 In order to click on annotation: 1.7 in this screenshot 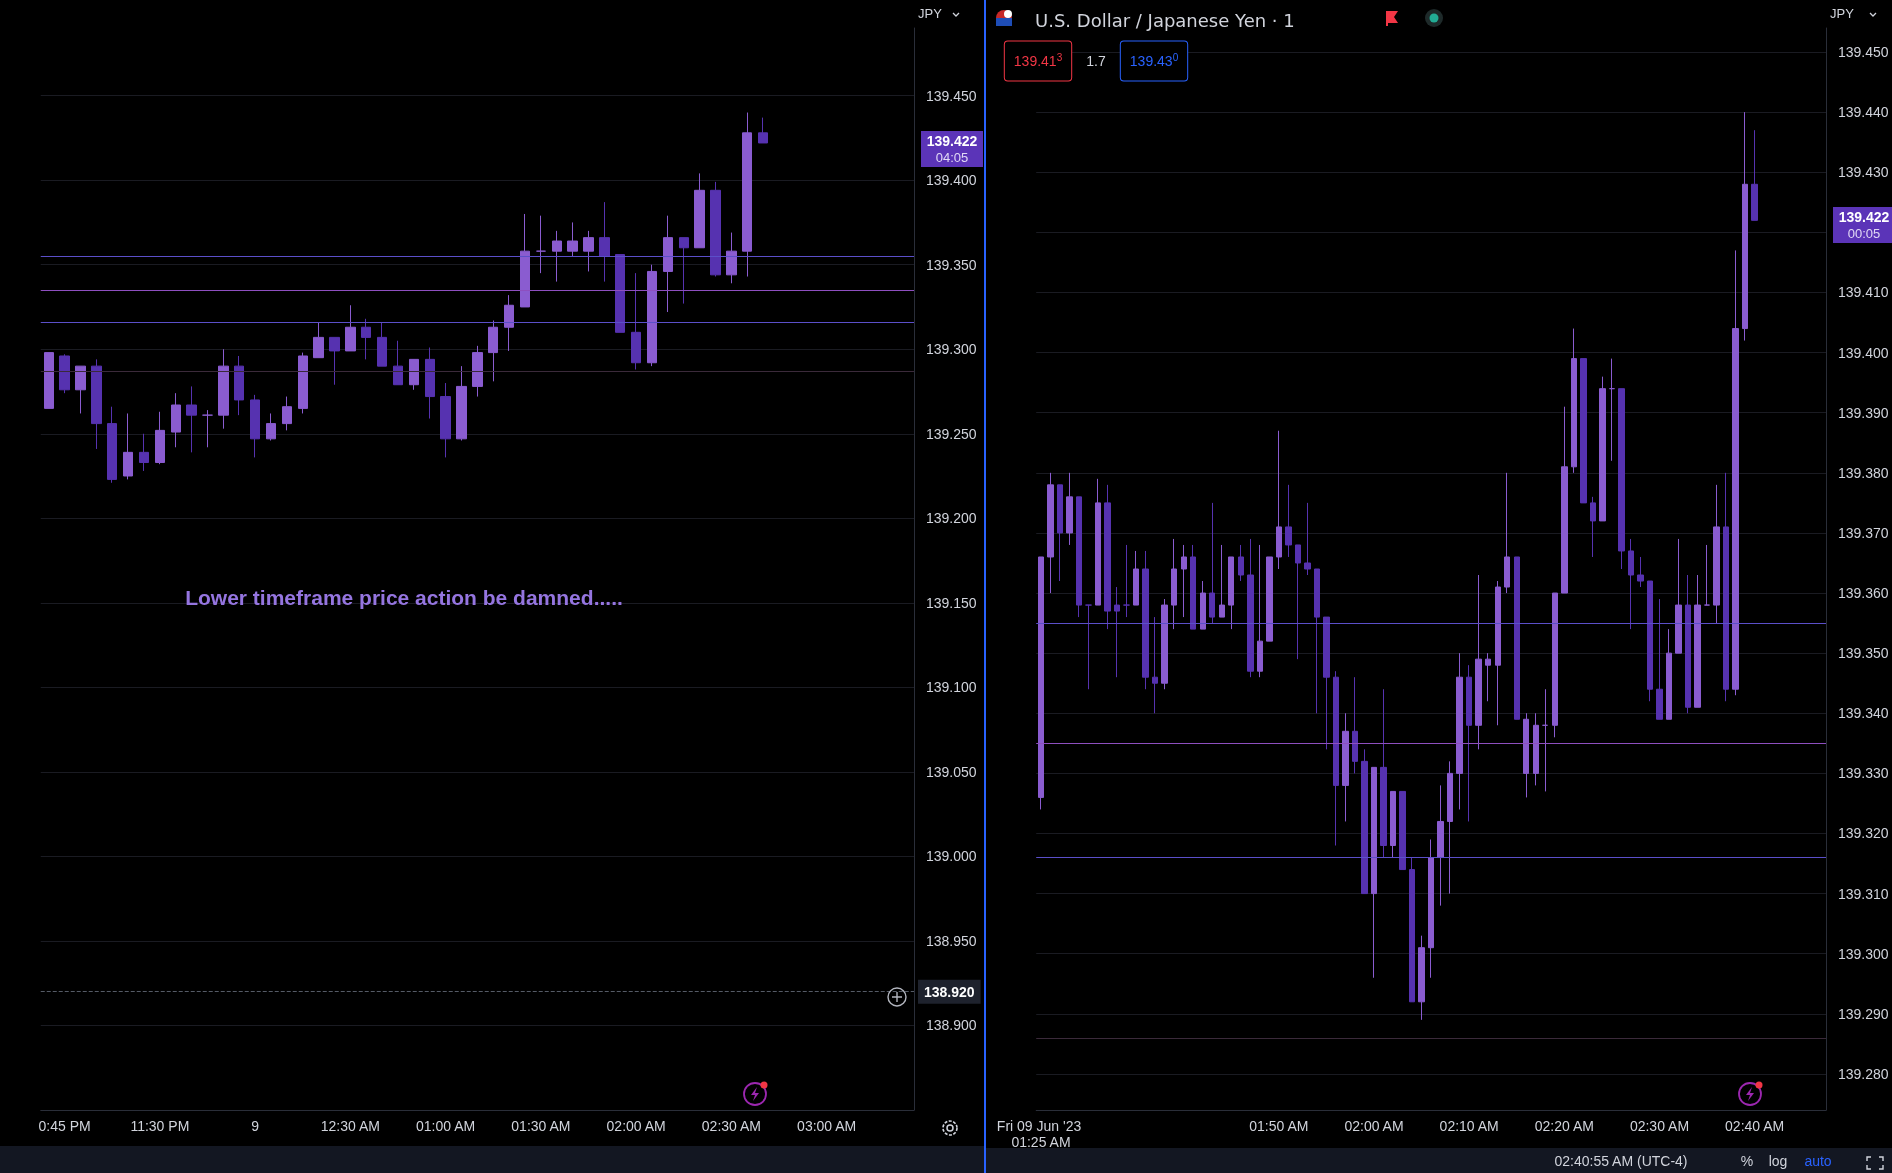, I will do `click(1096, 61)`.